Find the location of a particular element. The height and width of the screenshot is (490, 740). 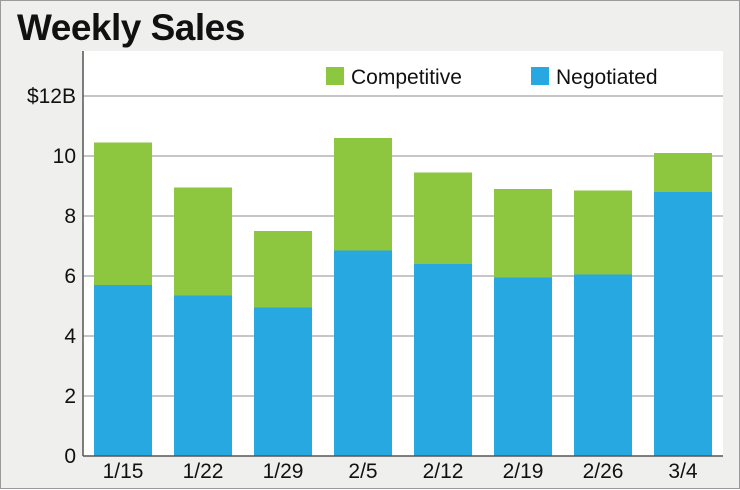

chart-title: Weekly Sales is located at coordinates (131, 27).